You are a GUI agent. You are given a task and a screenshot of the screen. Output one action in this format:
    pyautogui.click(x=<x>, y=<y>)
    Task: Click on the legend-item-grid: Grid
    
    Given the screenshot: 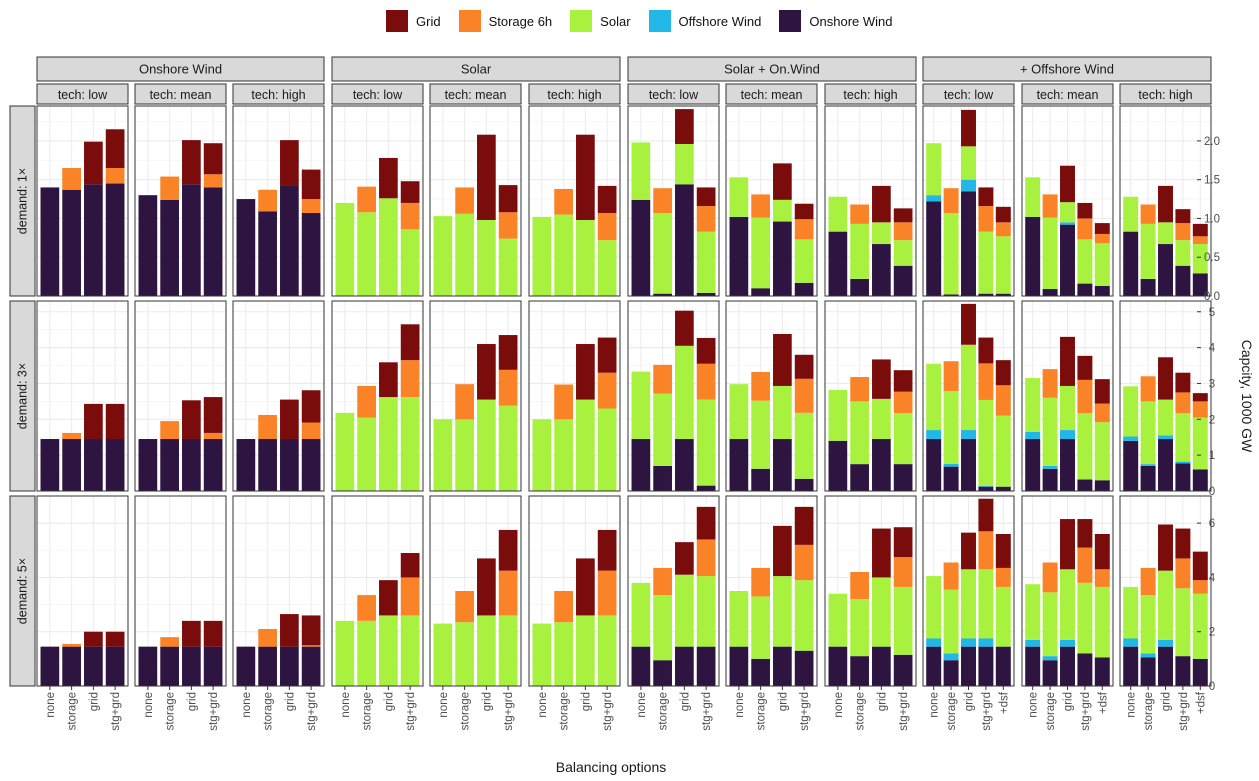 What is the action you would take?
    pyautogui.click(x=413, y=21)
    